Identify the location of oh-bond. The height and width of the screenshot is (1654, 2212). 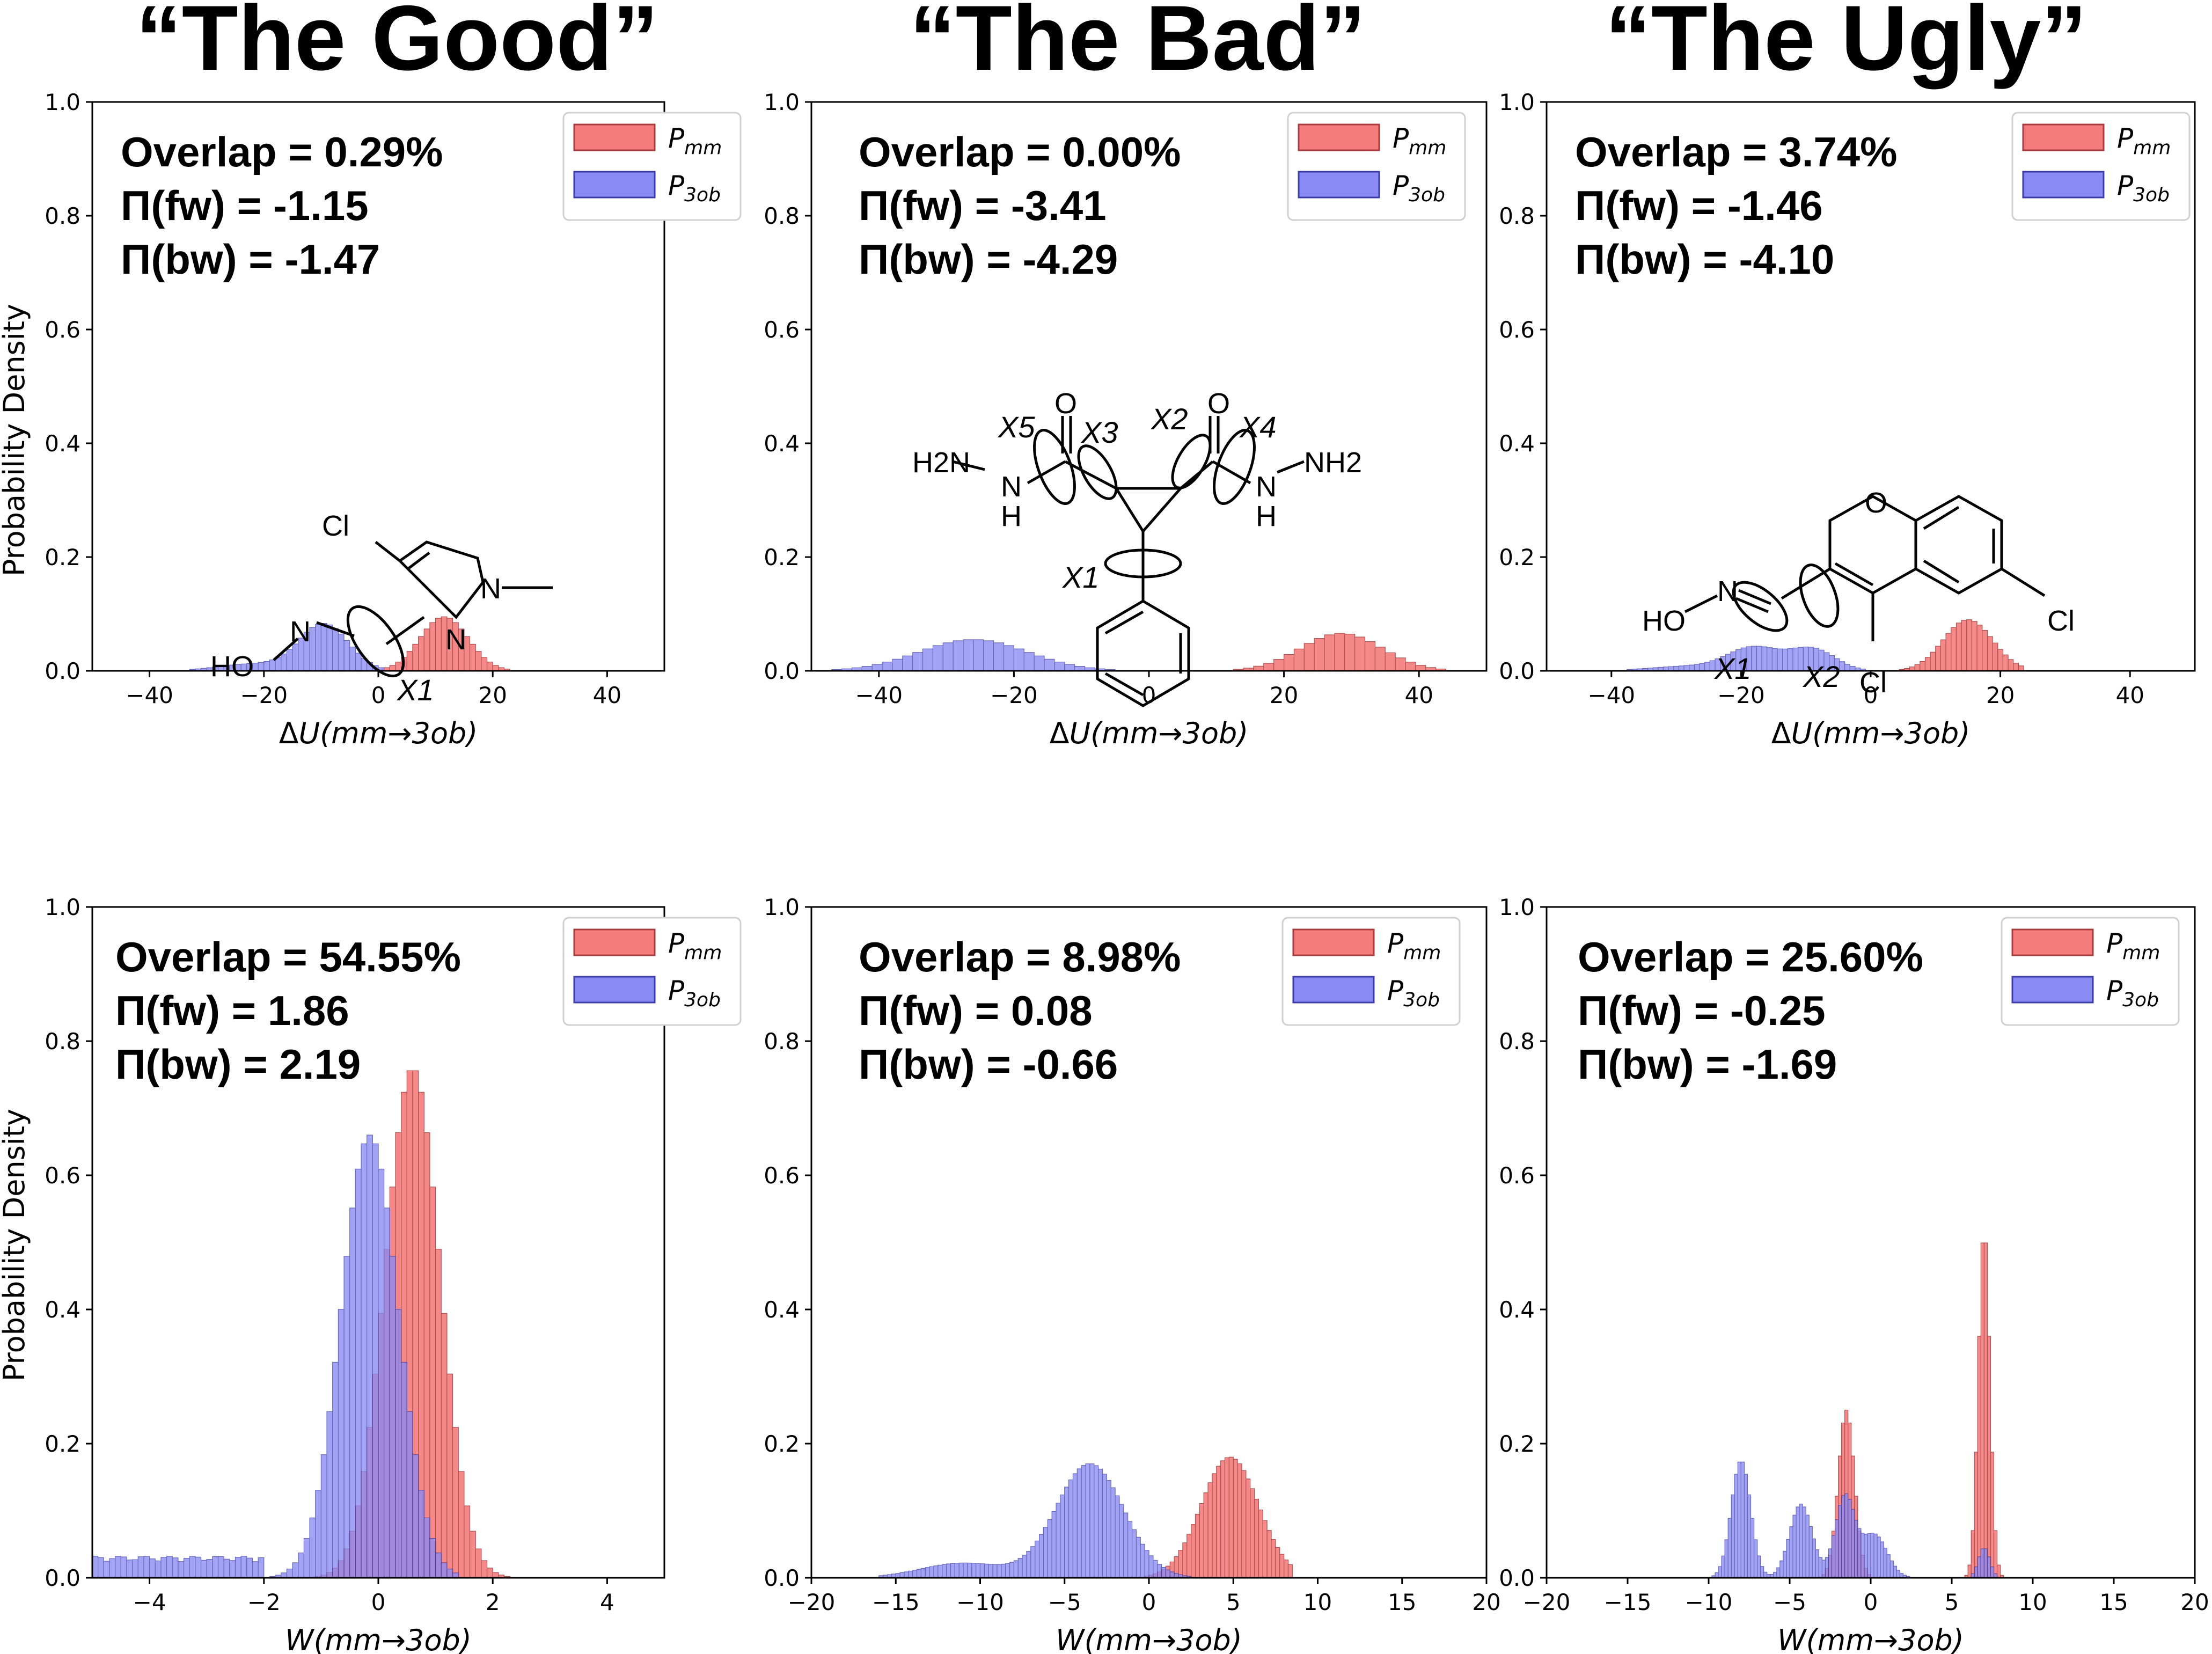
(1701, 603).